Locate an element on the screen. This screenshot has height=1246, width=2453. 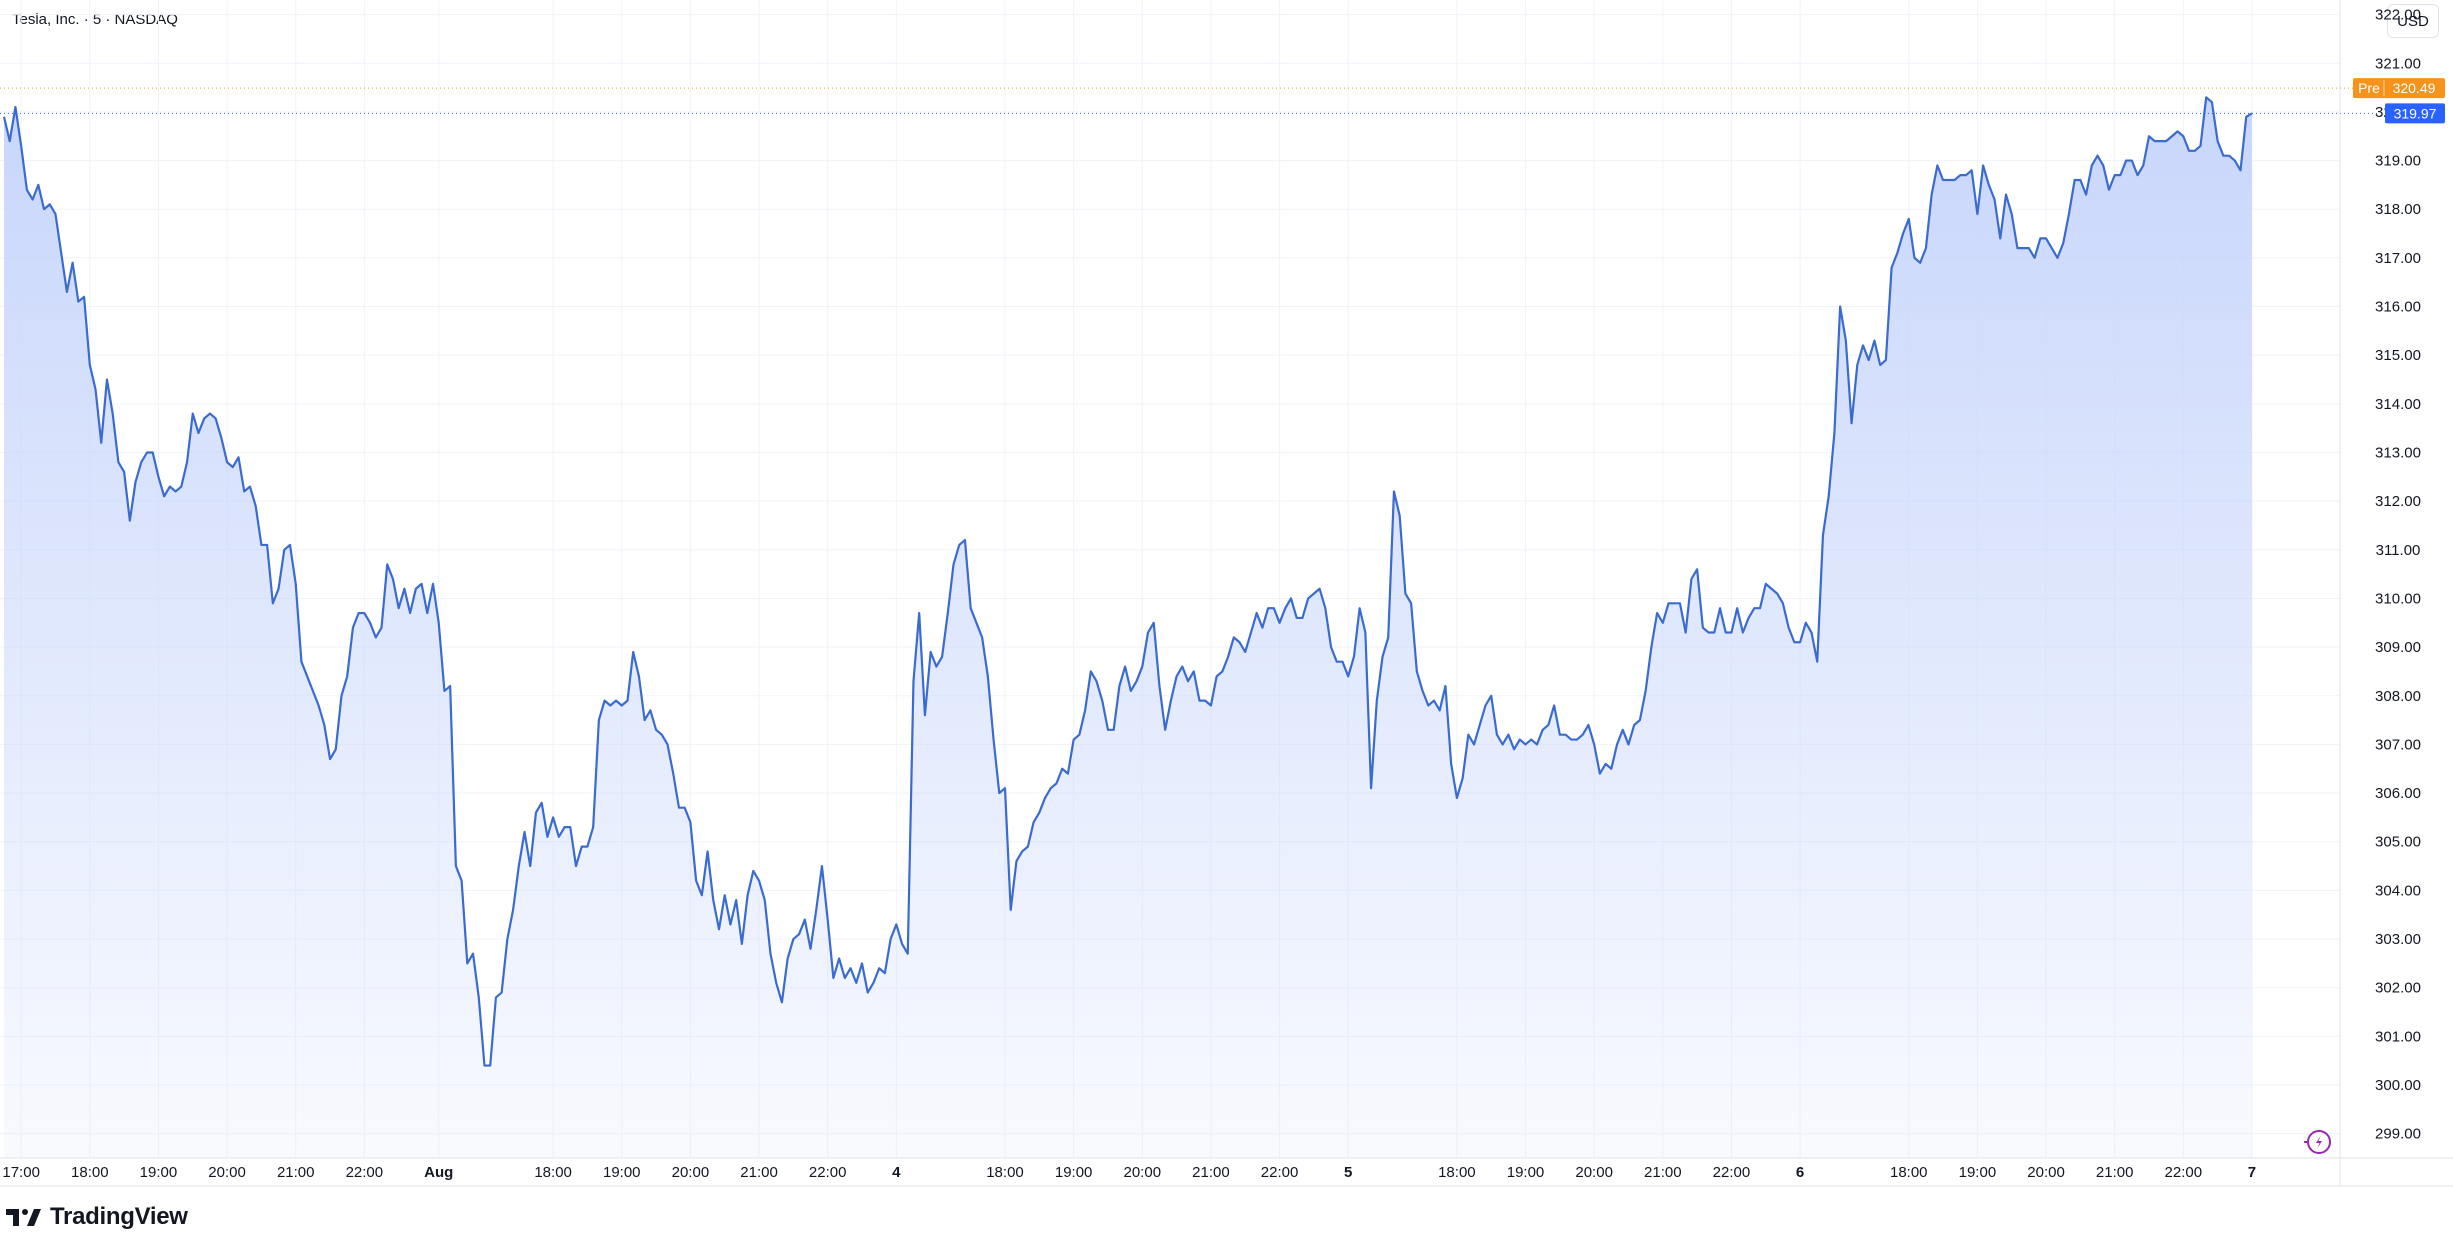
symbol-title: Tesla, Inc. · 5 · NASDAQ is located at coordinates (95, 19).